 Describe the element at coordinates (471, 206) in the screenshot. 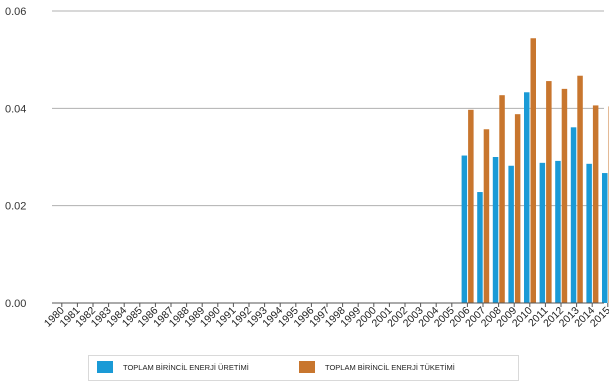

I see `bar-consumption-2006` at that location.